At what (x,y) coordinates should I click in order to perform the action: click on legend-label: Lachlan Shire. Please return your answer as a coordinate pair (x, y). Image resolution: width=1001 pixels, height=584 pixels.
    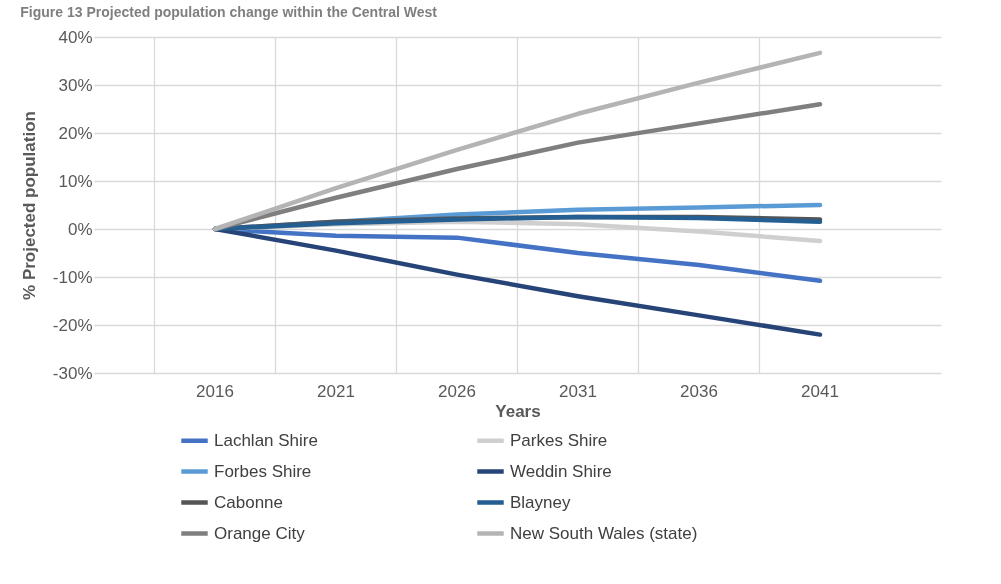
    Looking at the image, I should click on (266, 440).